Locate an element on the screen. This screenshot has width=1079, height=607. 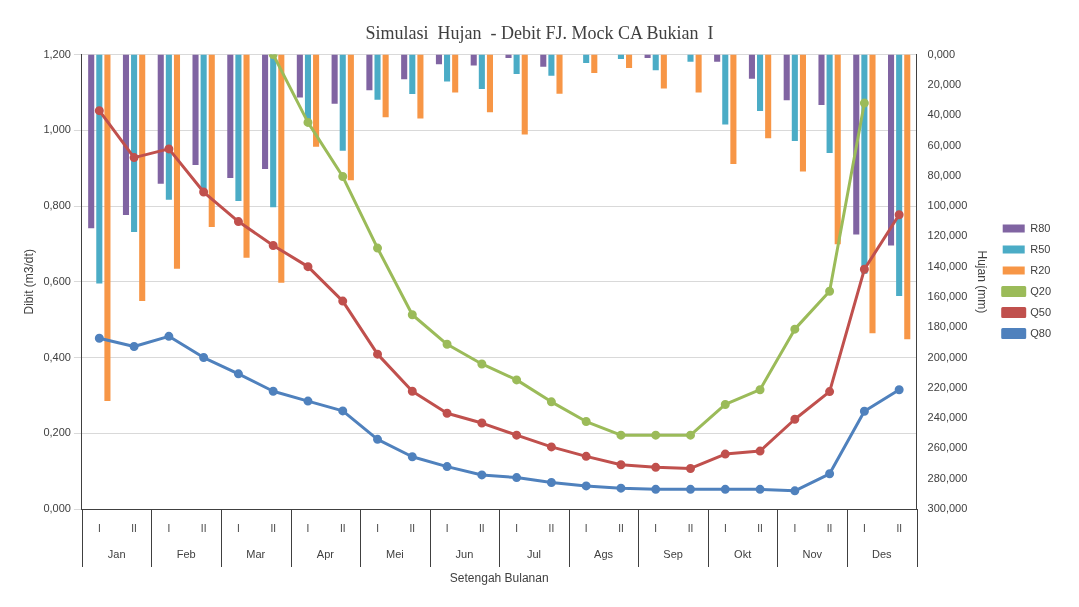
y-tick-label: 0,000 is located at coordinates (57, 508).